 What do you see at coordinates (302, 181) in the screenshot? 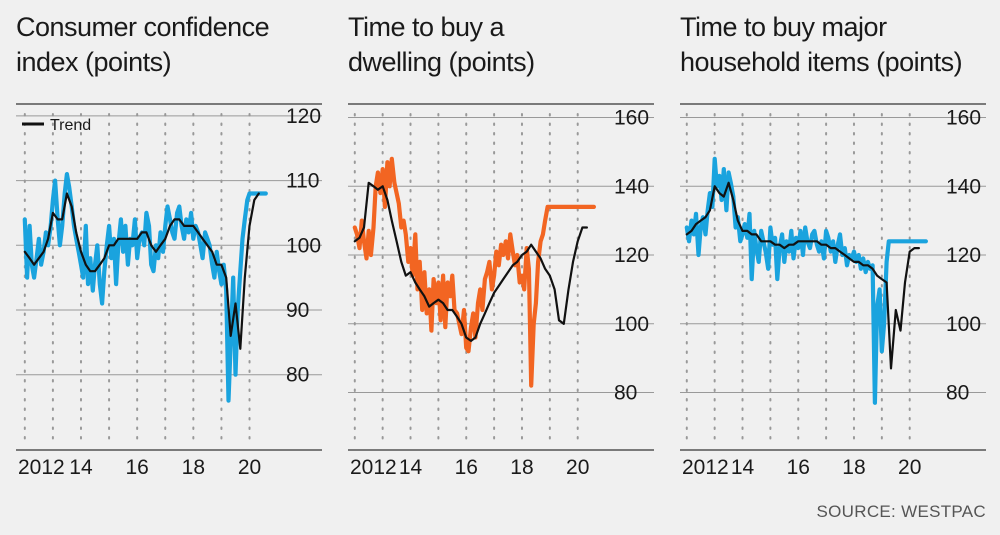
I see `y-tick-label: 110` at bounding box center [302, 181].